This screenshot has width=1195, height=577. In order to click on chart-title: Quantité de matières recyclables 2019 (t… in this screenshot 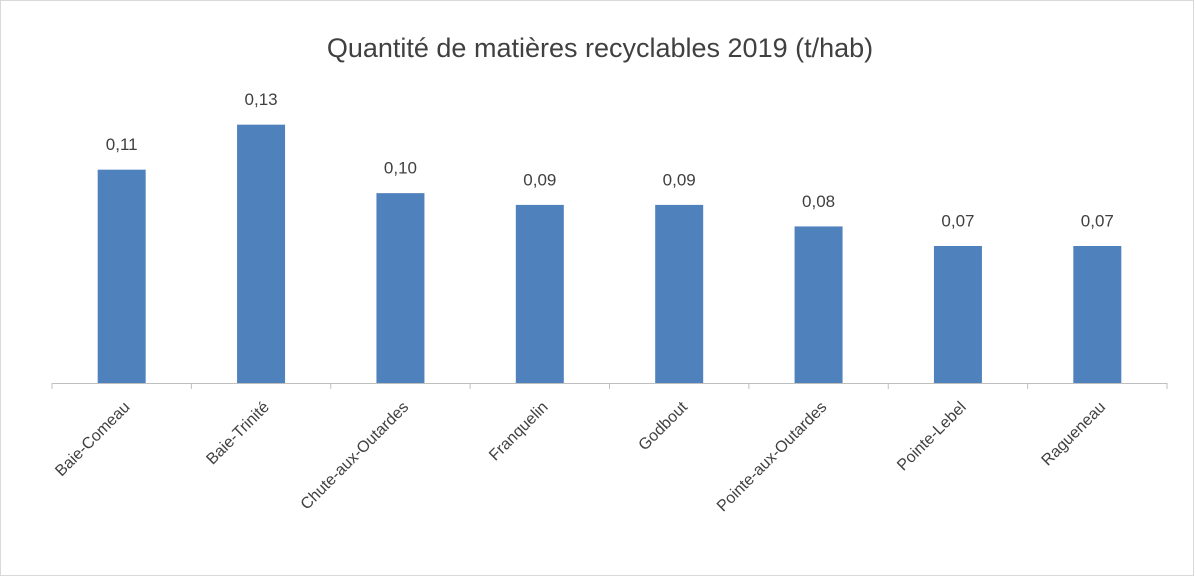, I will do `click(600, 48)`.